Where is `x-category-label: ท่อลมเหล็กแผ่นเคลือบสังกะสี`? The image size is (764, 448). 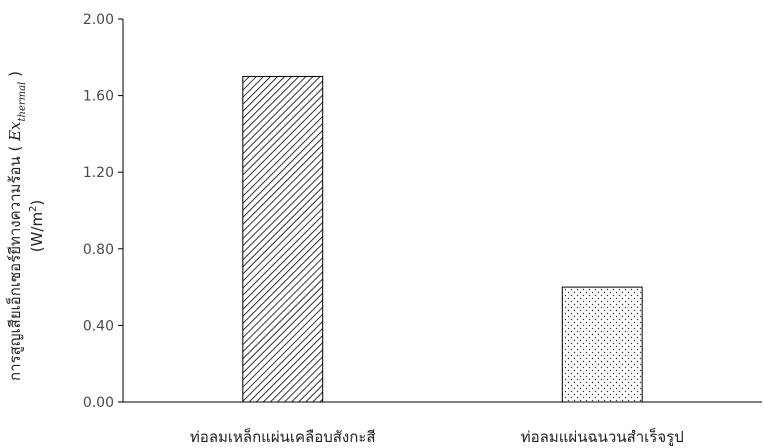
x-category-label: ท่อลมเหล็กแผ่นเคลือบสังกะสี is located at coordinates (283, 436).